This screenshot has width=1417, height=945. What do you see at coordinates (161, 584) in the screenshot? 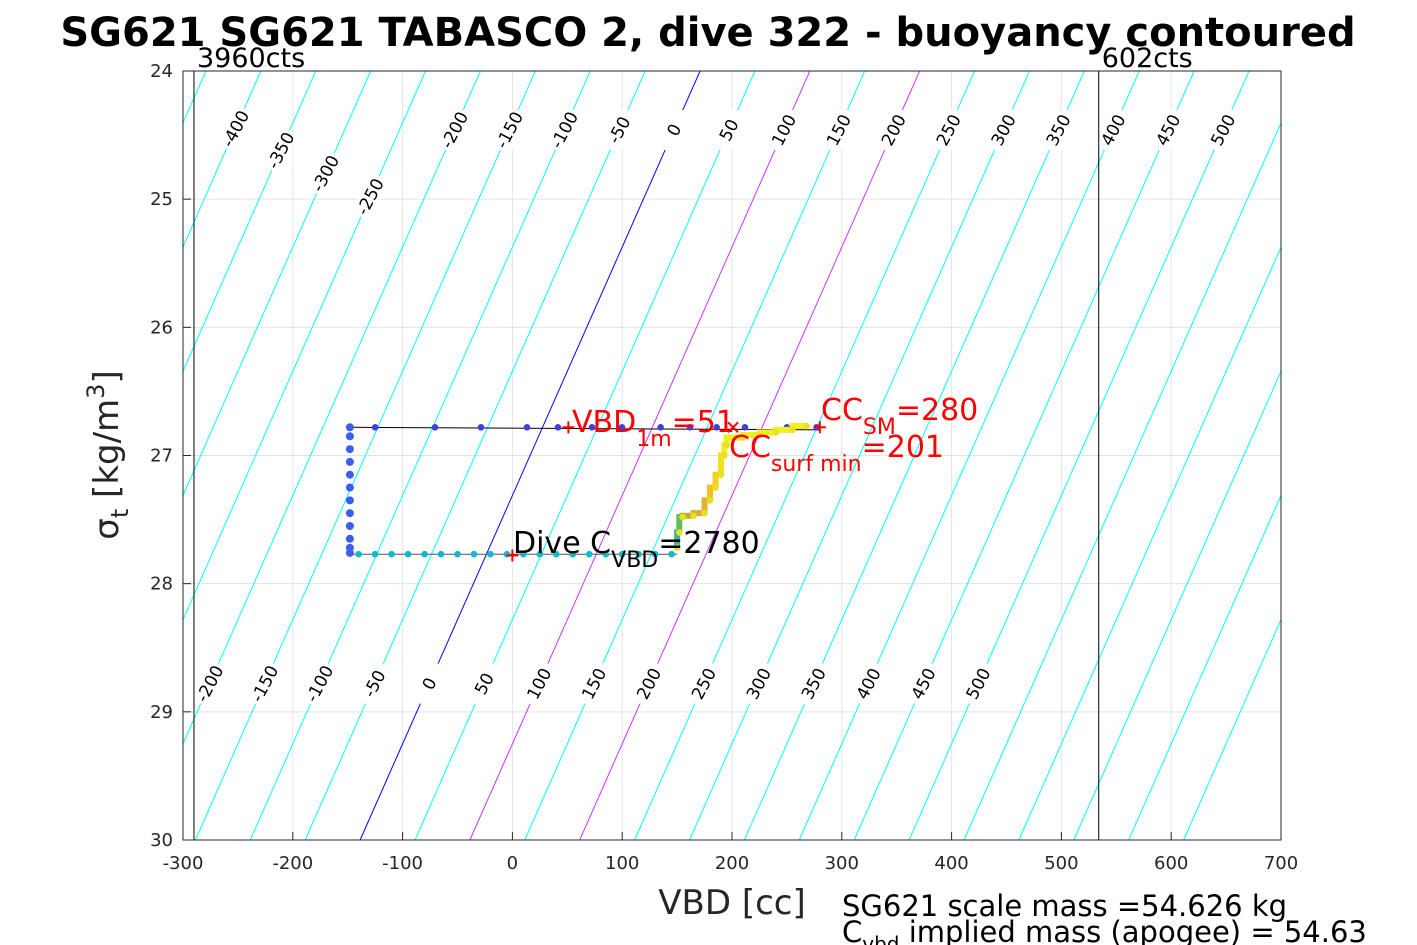
I see `y-tick-label: 28` at bounding box center [161, 584].